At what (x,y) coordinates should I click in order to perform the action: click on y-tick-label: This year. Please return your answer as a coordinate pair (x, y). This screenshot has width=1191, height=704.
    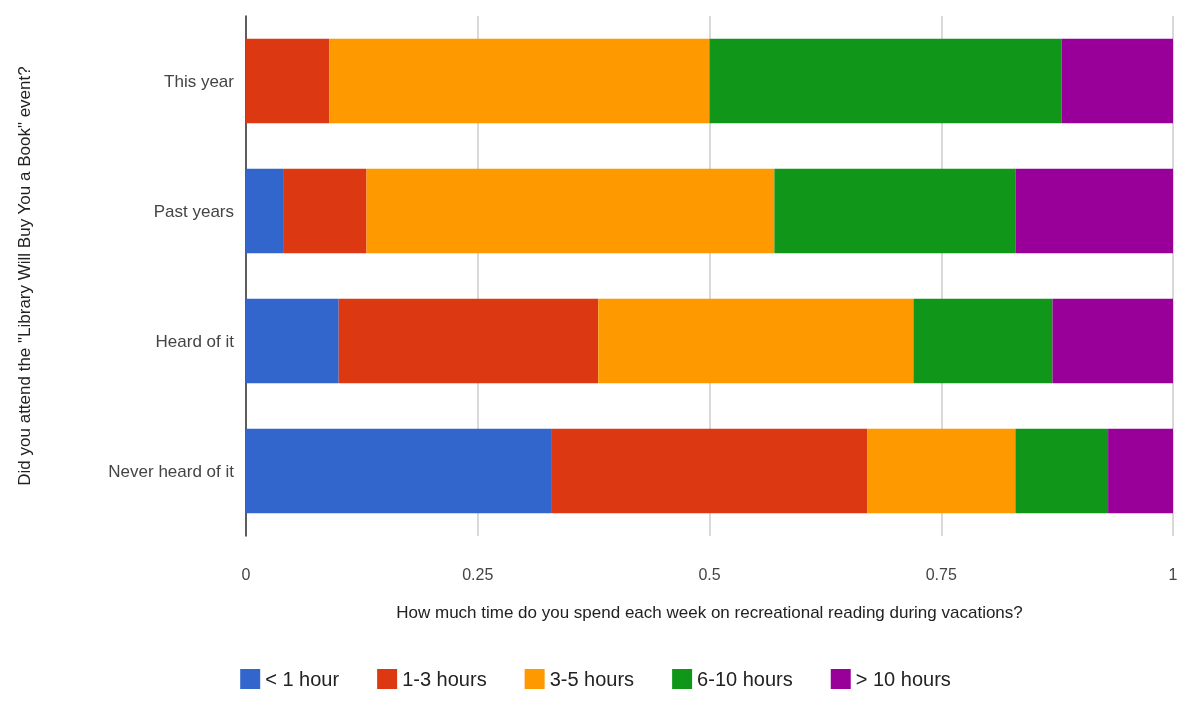
    Looking at the image, I should click on (199, 81).